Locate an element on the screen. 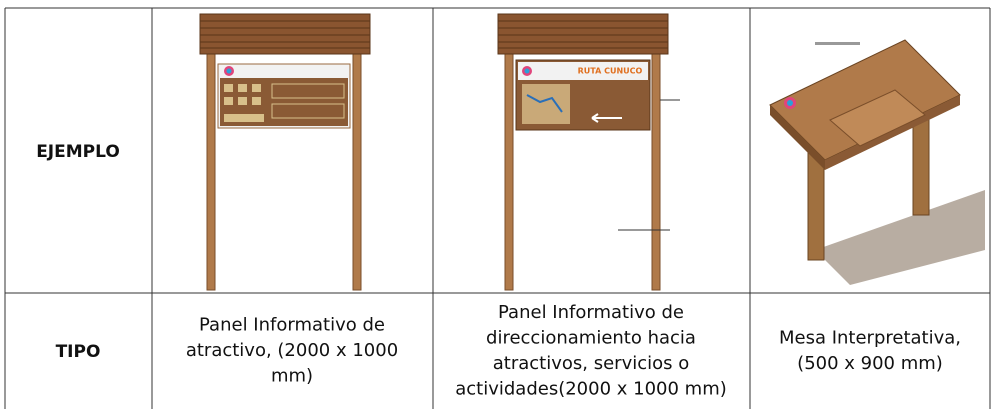  description-line: actividades(2000 x 1000 mm) is located at coordinates (591, 388).